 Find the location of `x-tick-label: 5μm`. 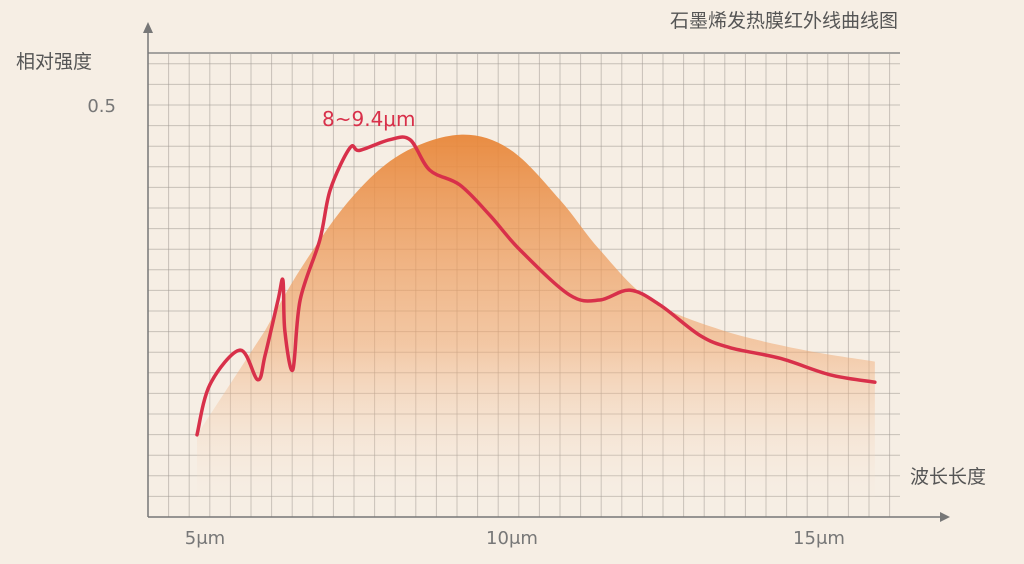

x-tick-label: 5μm is located at coordinates (205, 538).